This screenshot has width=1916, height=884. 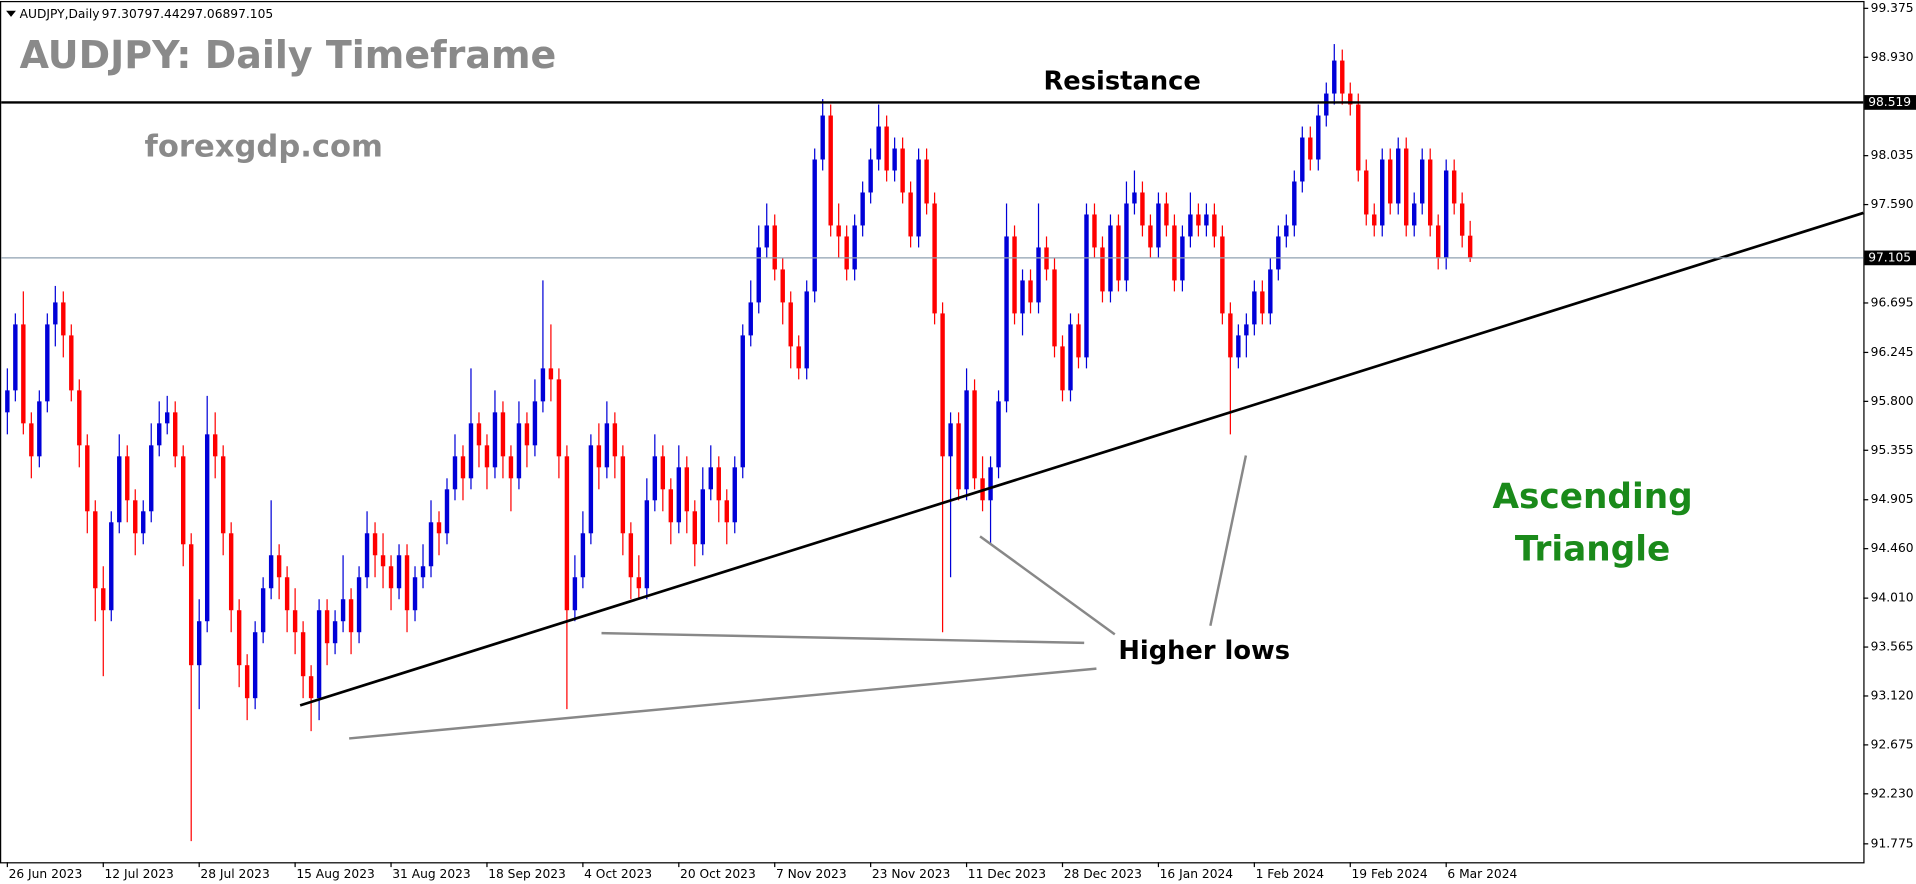 What do you see at coordinates (1892, 302) in the screenshot?
I see `y-tick-label: 96.695` at bounding box center [1892, 302].